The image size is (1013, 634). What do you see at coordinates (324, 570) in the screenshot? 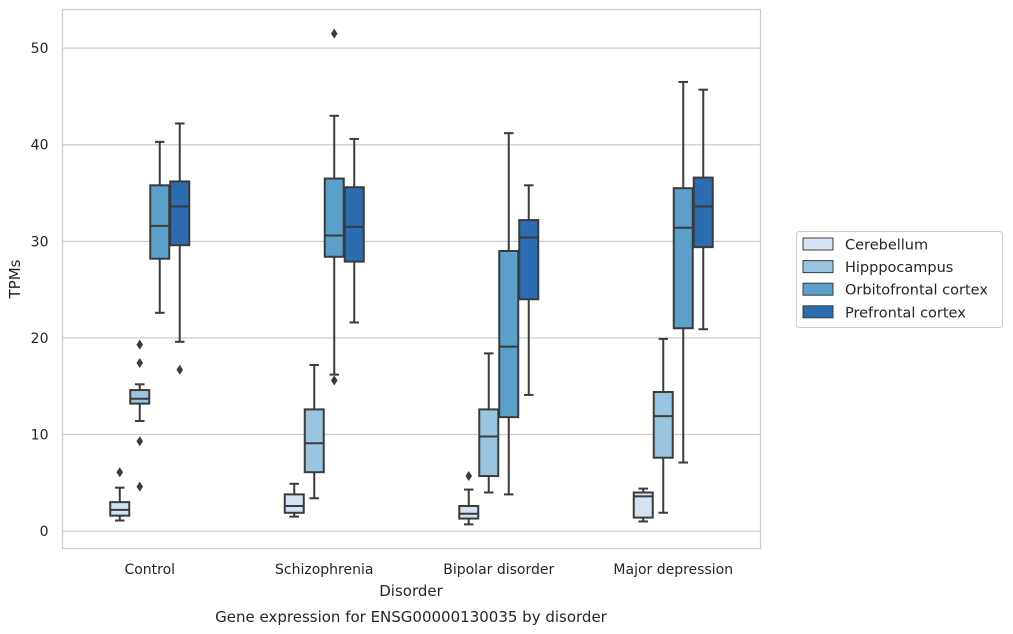
I see `x-tick-label: Schizophrenia` at bounding box center [324, 570].